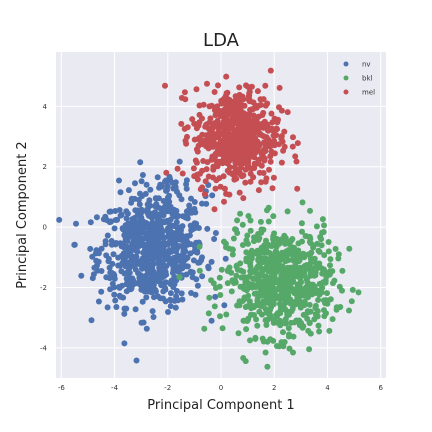 The height and width of the screenshot is (432, 432). Describe the element at coordinates (45, 228) in the screenshot. I see `y-tick-label: 0` at that location.